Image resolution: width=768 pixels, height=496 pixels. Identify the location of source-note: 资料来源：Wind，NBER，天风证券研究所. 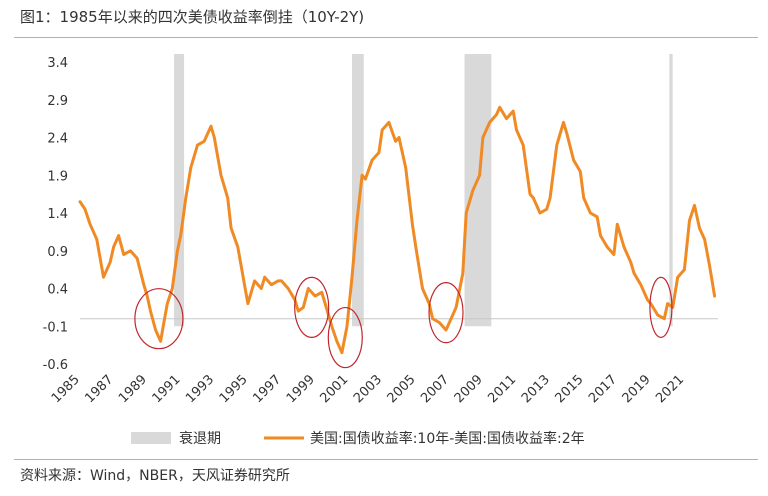
(155, 476).